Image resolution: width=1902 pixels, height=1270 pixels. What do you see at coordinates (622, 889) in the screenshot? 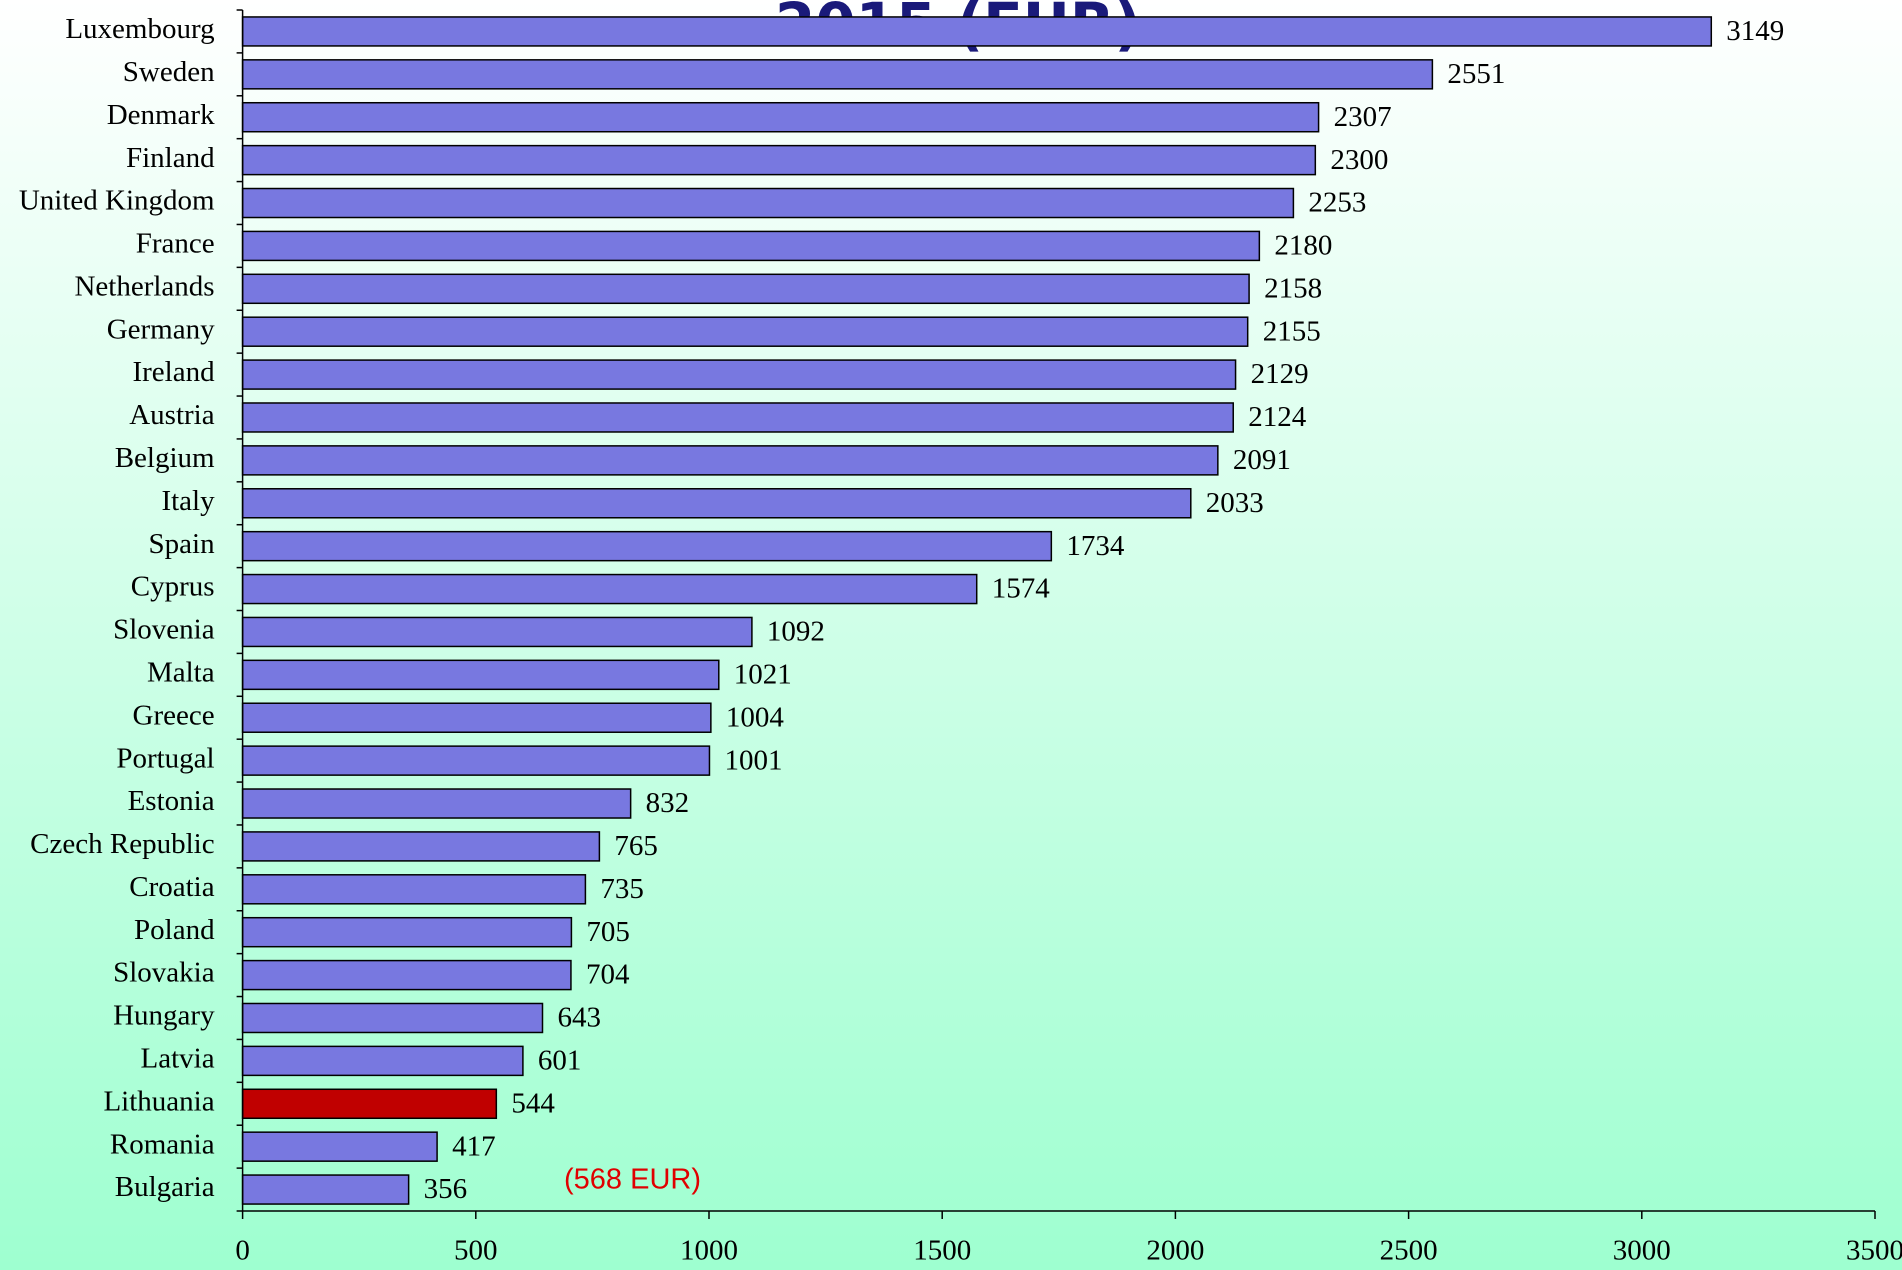
I see `value-label: 735` at bounding box center [622, 889].